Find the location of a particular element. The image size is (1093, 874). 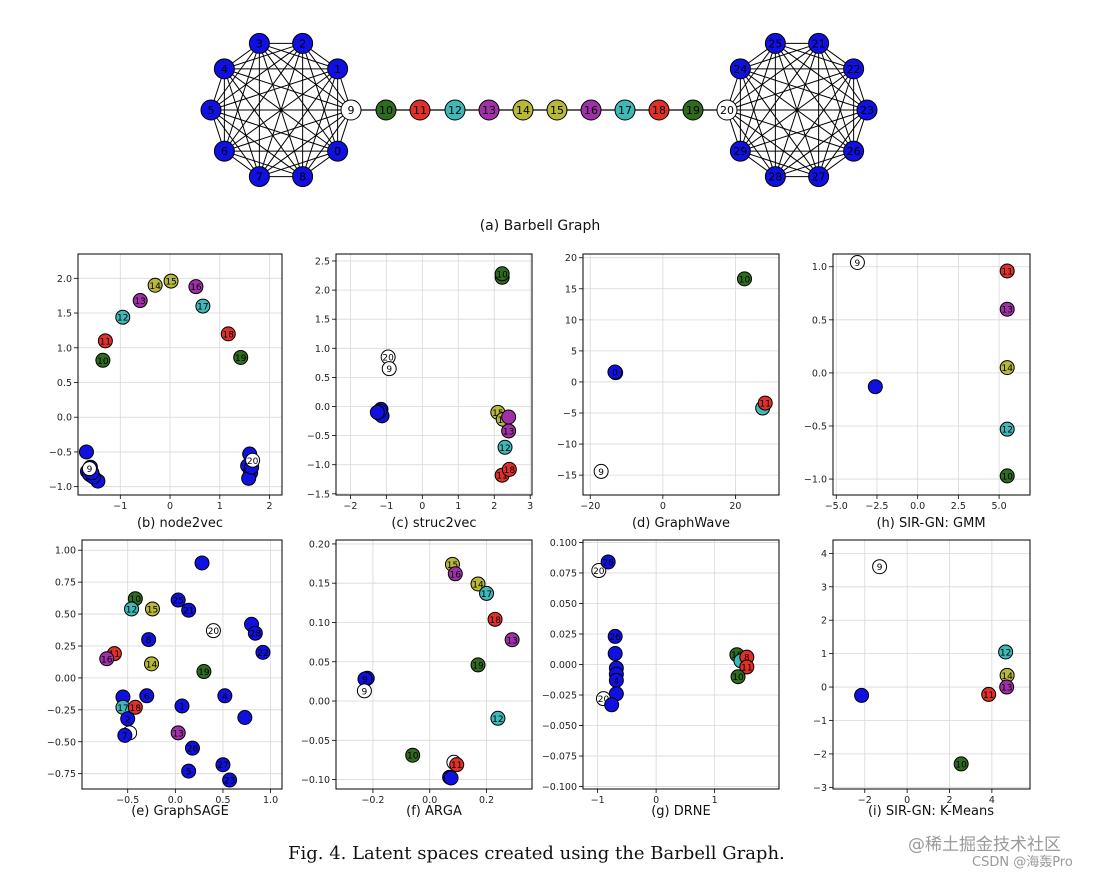

point-label: 17 is located at coordinates (202, 308).